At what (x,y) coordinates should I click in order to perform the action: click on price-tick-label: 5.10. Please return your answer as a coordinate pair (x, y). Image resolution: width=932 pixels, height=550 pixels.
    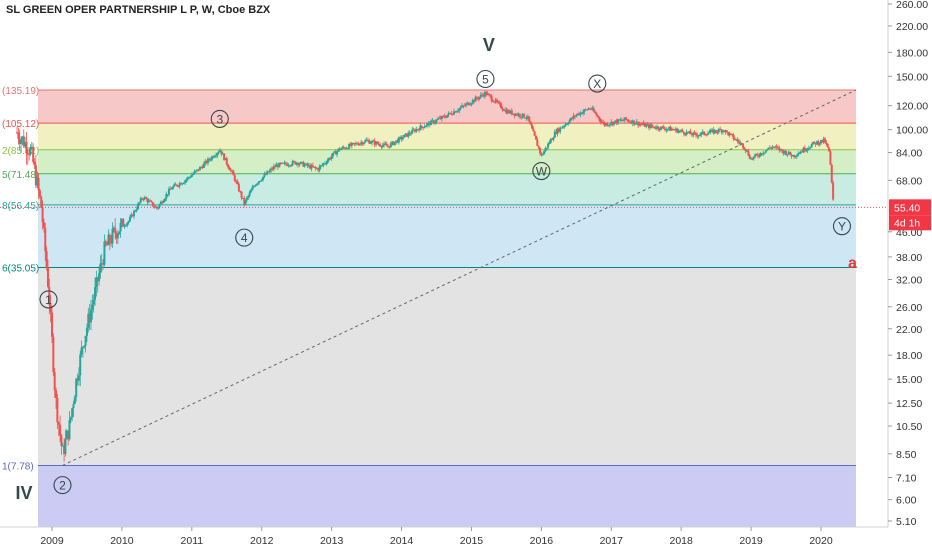
    Looking at the image, I should click on (906, 522).